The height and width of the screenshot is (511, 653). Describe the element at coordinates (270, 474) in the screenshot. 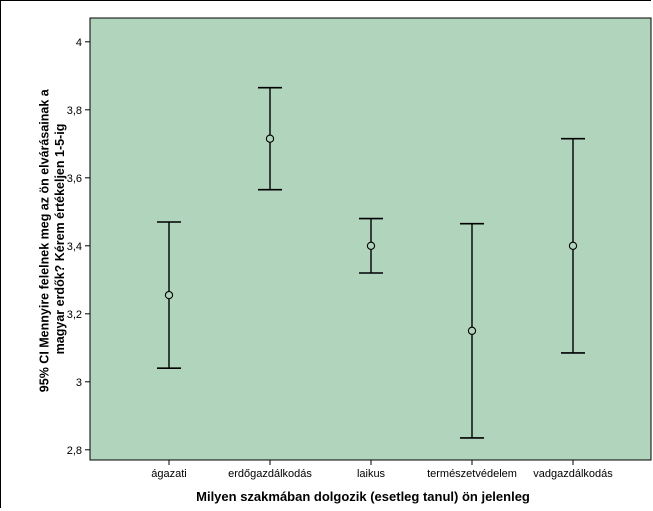

I see `x-tick-label: erdőgazdálkodás` at that location.